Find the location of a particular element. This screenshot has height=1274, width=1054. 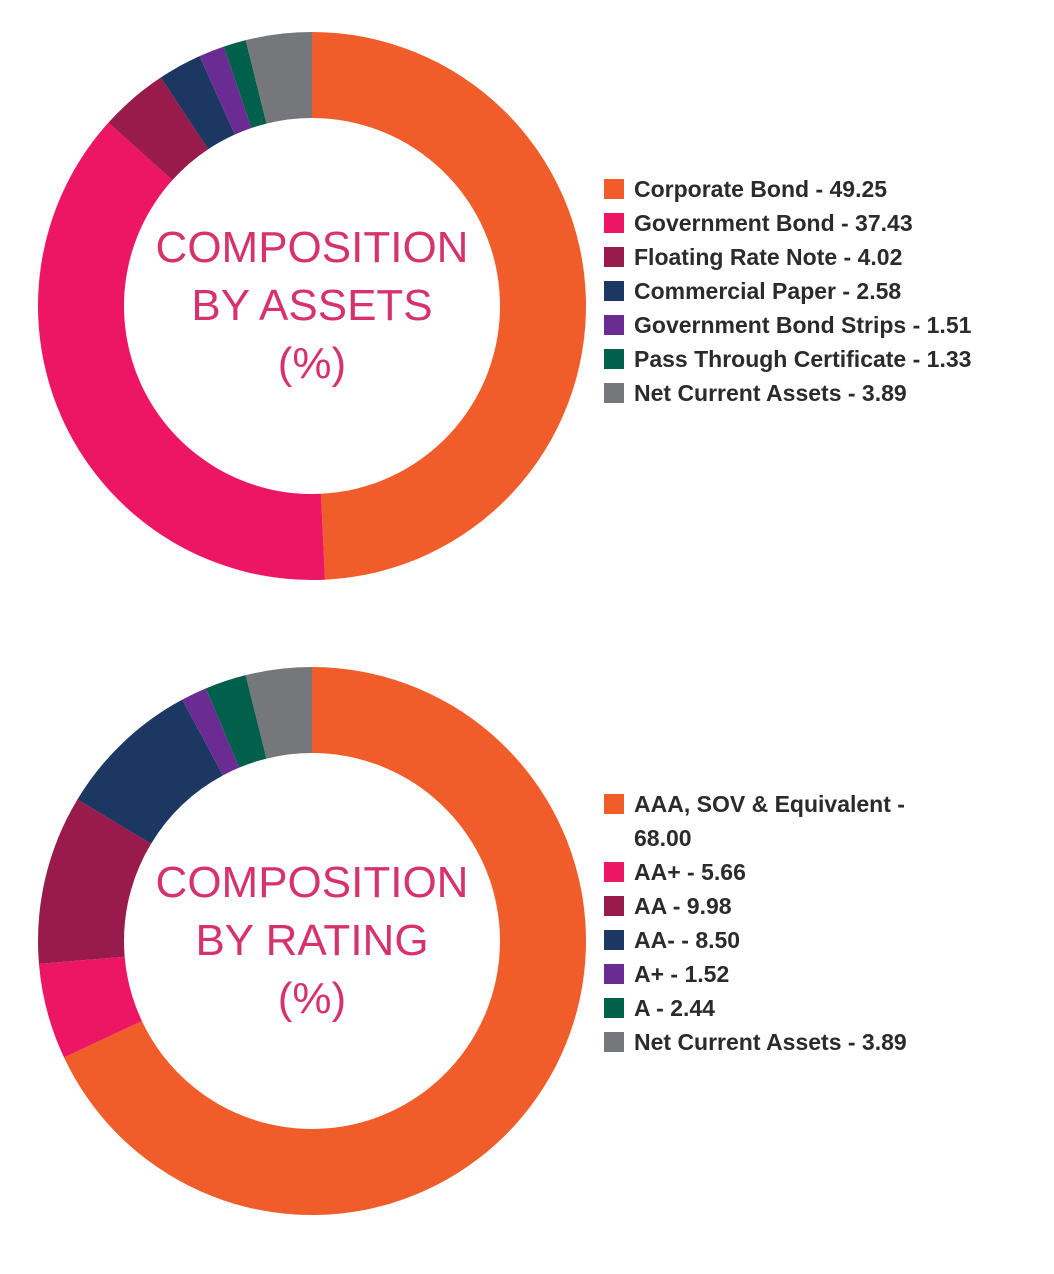

legend-item: Commercial Paper - 2.58 is located at coordinates (824, 291).